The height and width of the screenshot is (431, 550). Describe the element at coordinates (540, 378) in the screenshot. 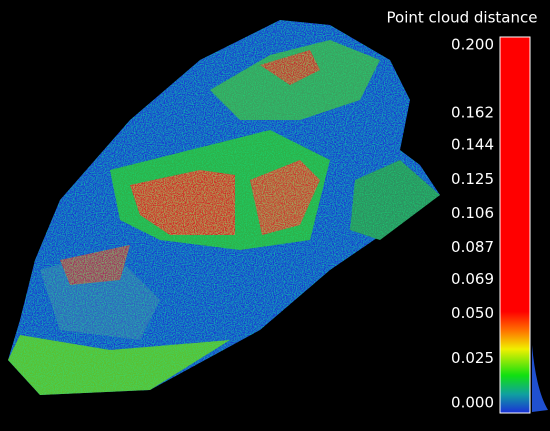

I see `scale-histogram` at that location.